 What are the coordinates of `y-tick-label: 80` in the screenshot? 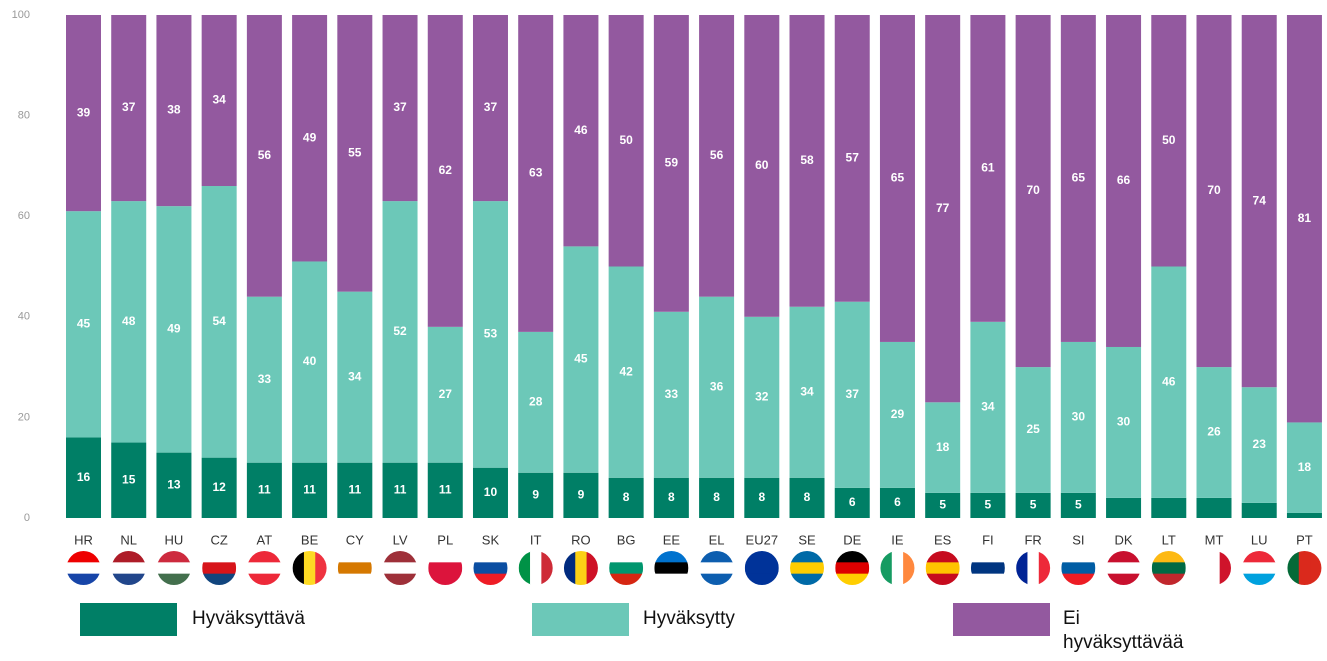 It's located at (24, 116).